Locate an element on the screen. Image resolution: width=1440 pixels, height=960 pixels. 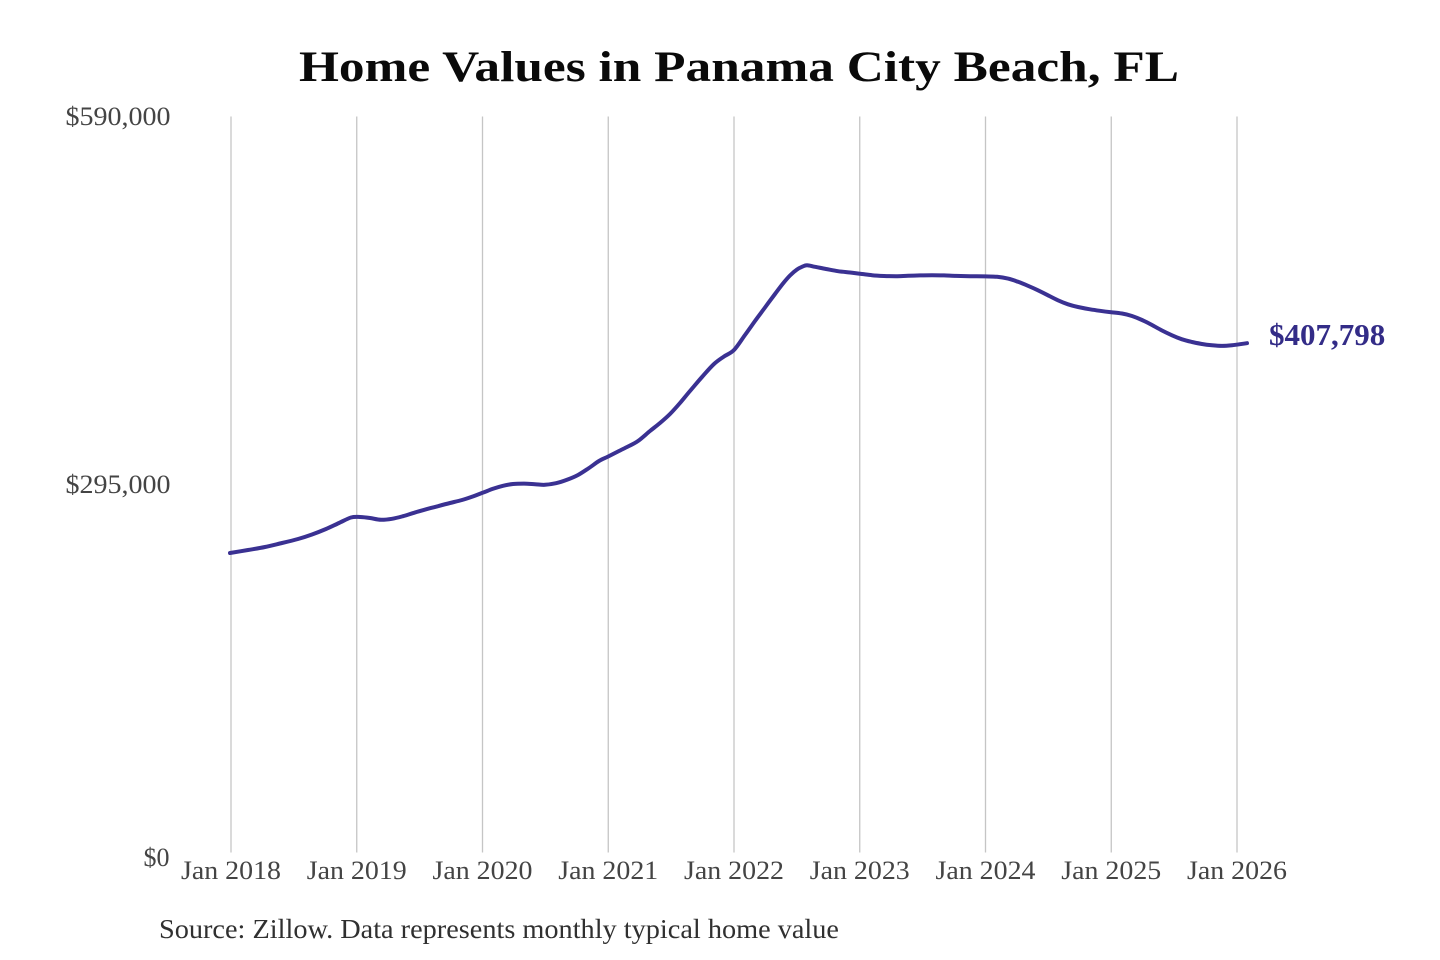
svg-text: Jan 2023 is located at coordinates (860, 870).